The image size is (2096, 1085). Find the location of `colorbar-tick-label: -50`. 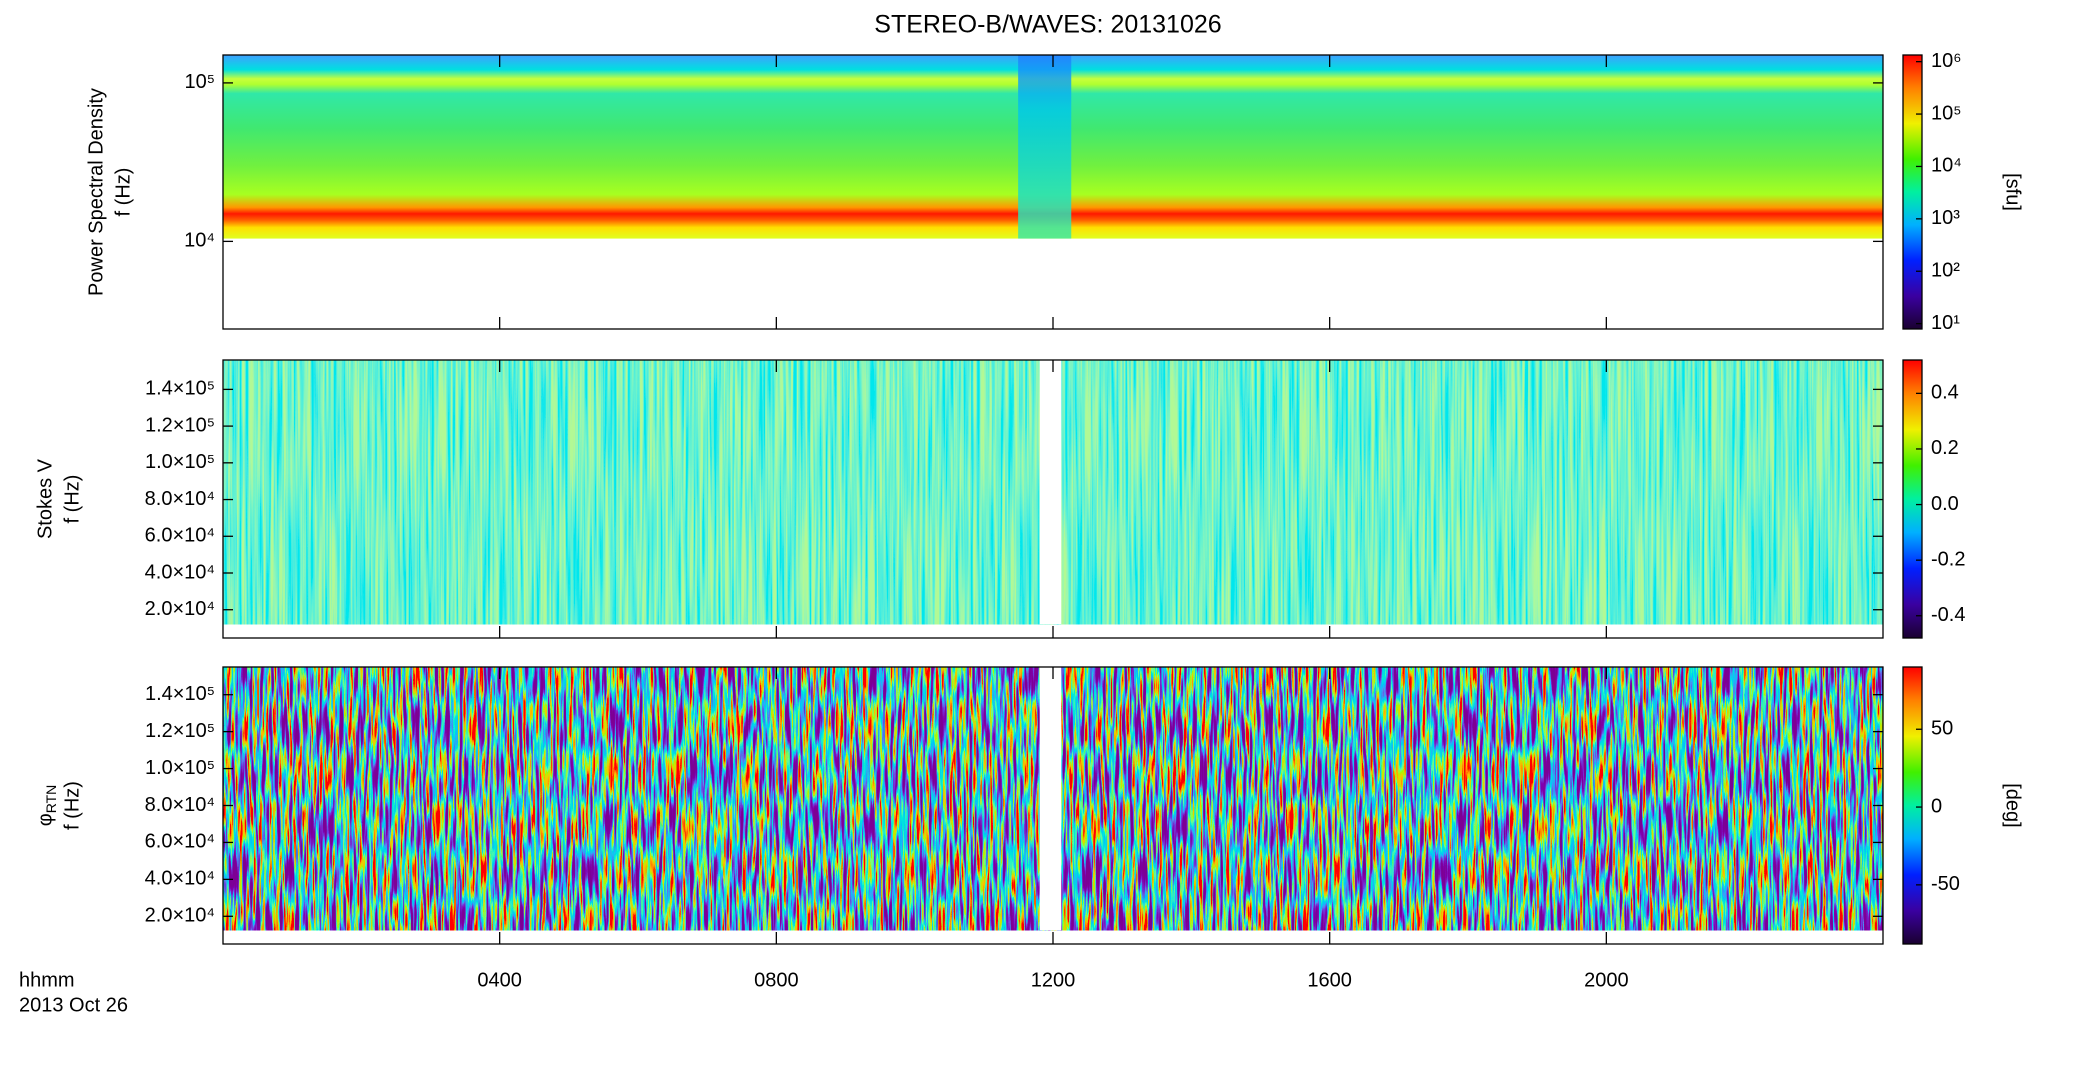

colorbar-tick-label: -50 is located at coordinates (1945, 884).